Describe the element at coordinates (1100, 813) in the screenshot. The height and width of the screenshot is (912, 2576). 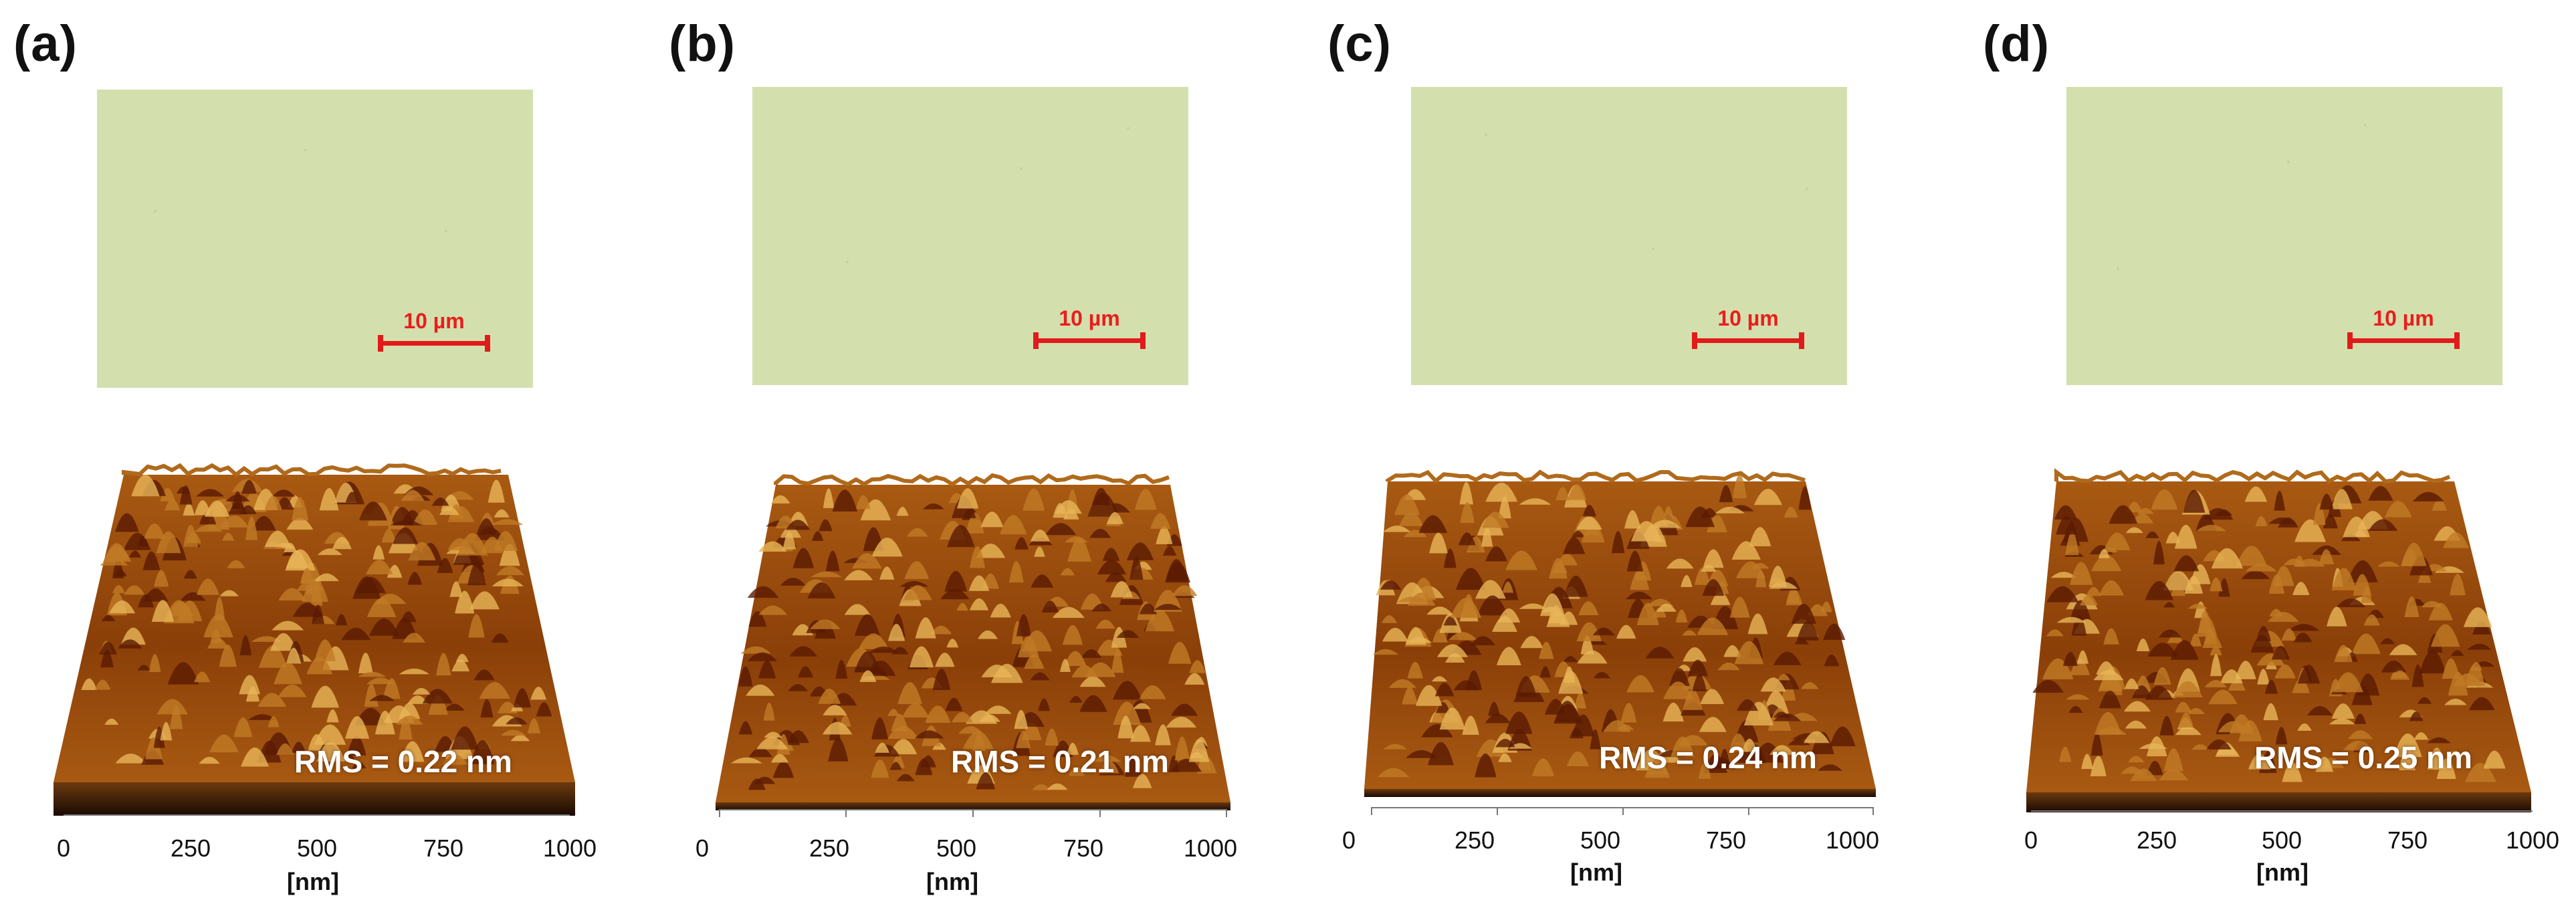
I see `x-tick` at that location.